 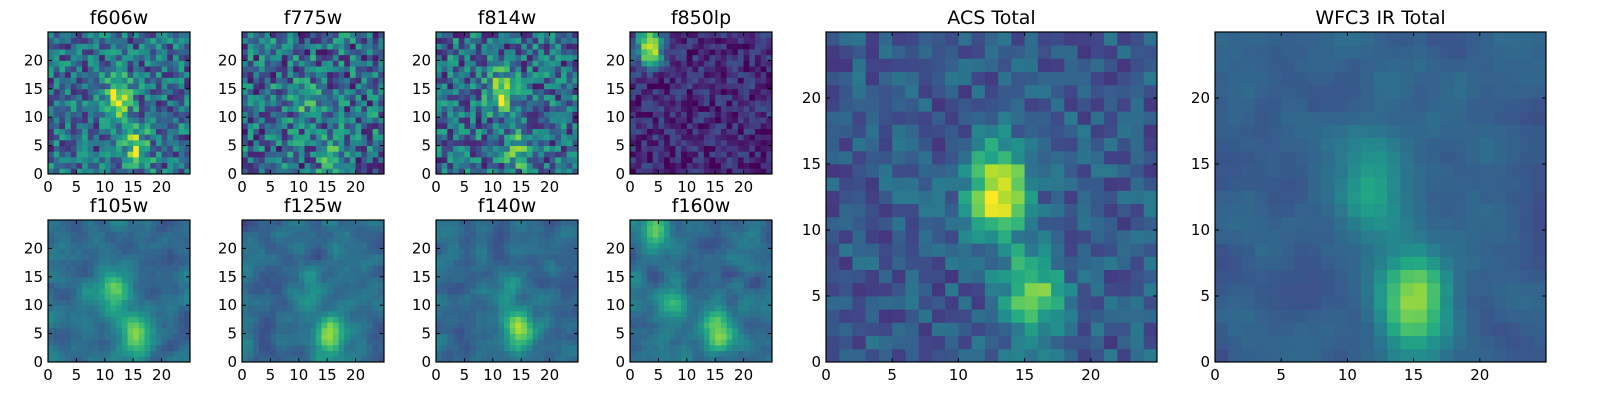 What do you see at coordinates (227, 89) in the screenshot?
I see `y-tick-label: 15` at bounding box center [227, 89].